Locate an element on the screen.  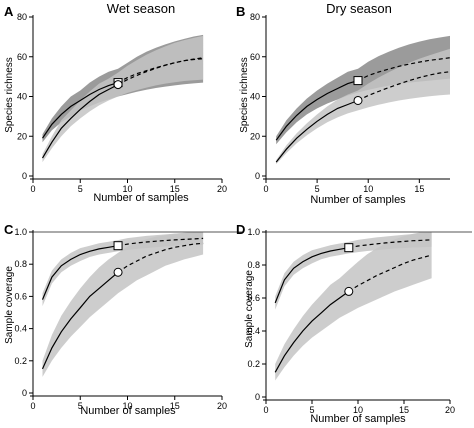
panel-a-x-tick-label: 5 is located at coordinates (80, 189).